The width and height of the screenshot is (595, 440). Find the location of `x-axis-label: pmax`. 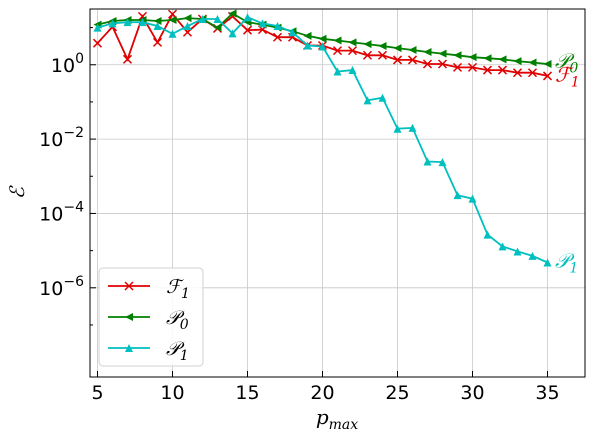

x-axis-label: pmax is located at coordinates (337, 419).